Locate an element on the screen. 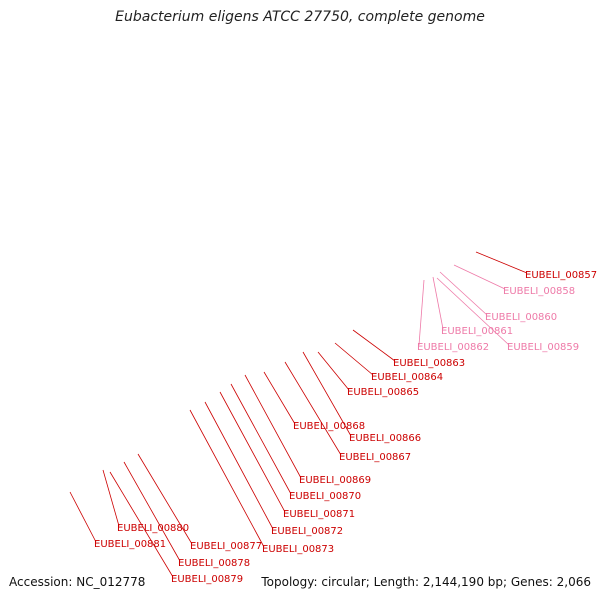 This screenshot has height=600, width=600. accession-text: Accession: NC_012778 is located at coordinates (77, 582).